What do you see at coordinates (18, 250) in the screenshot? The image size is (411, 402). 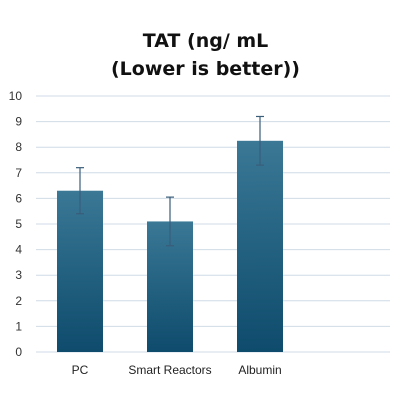 I see `y-tick-label: 4` at bounding box center [18, 250].